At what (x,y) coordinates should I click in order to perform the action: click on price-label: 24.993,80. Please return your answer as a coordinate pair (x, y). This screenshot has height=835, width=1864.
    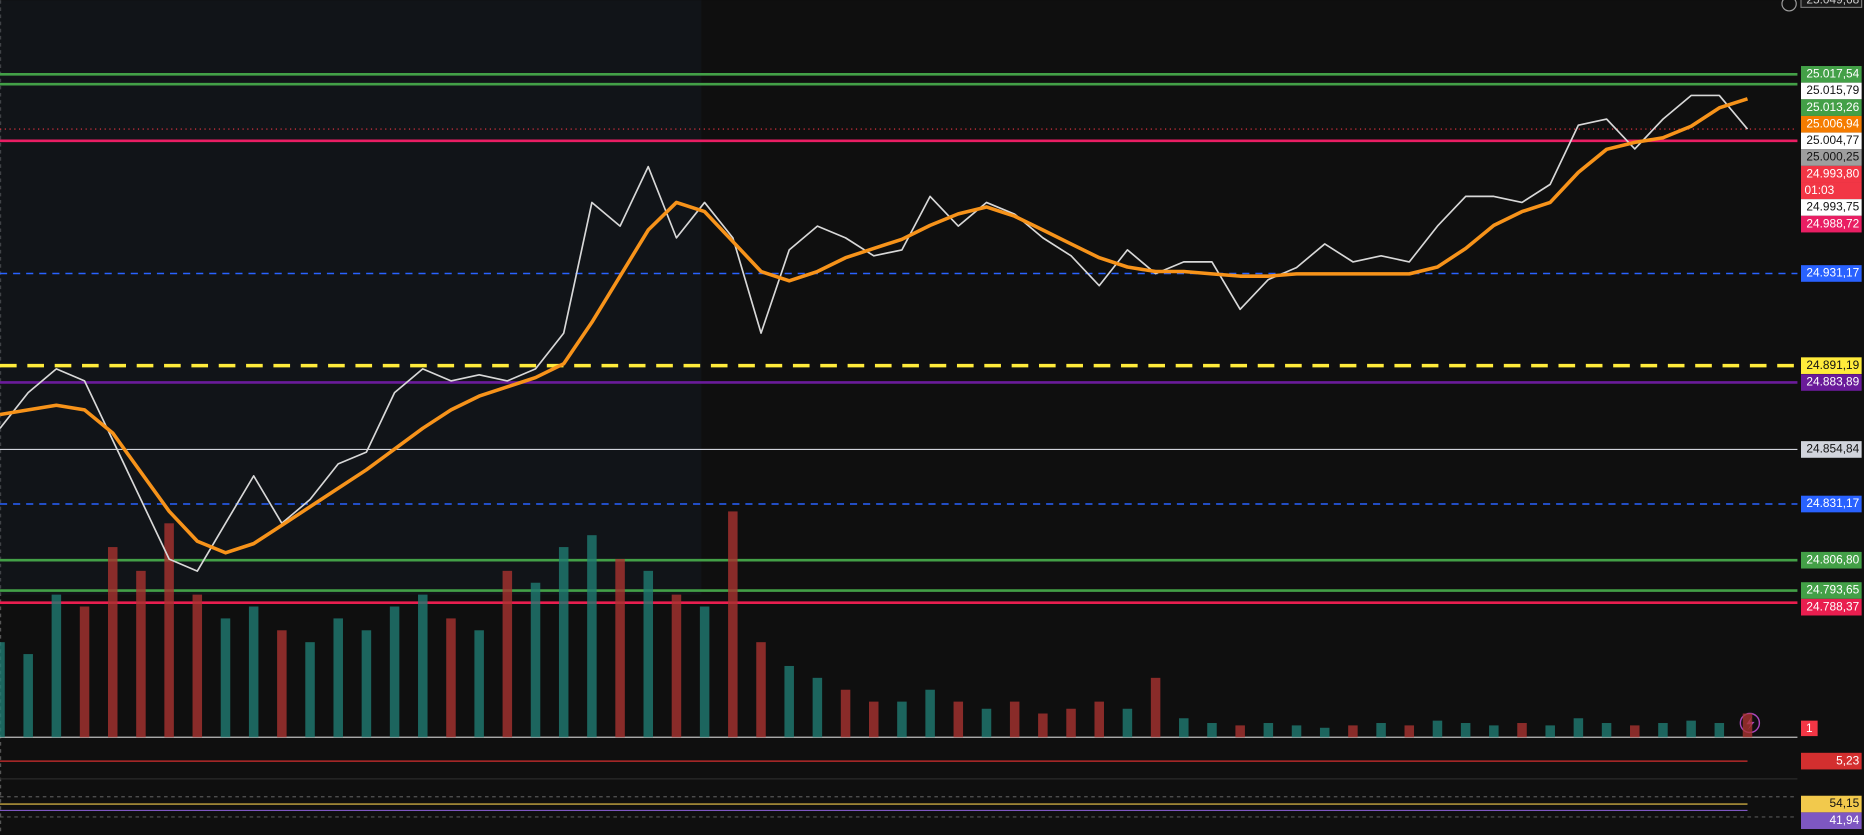
    Looking at the image, I should click on (1832, 173).